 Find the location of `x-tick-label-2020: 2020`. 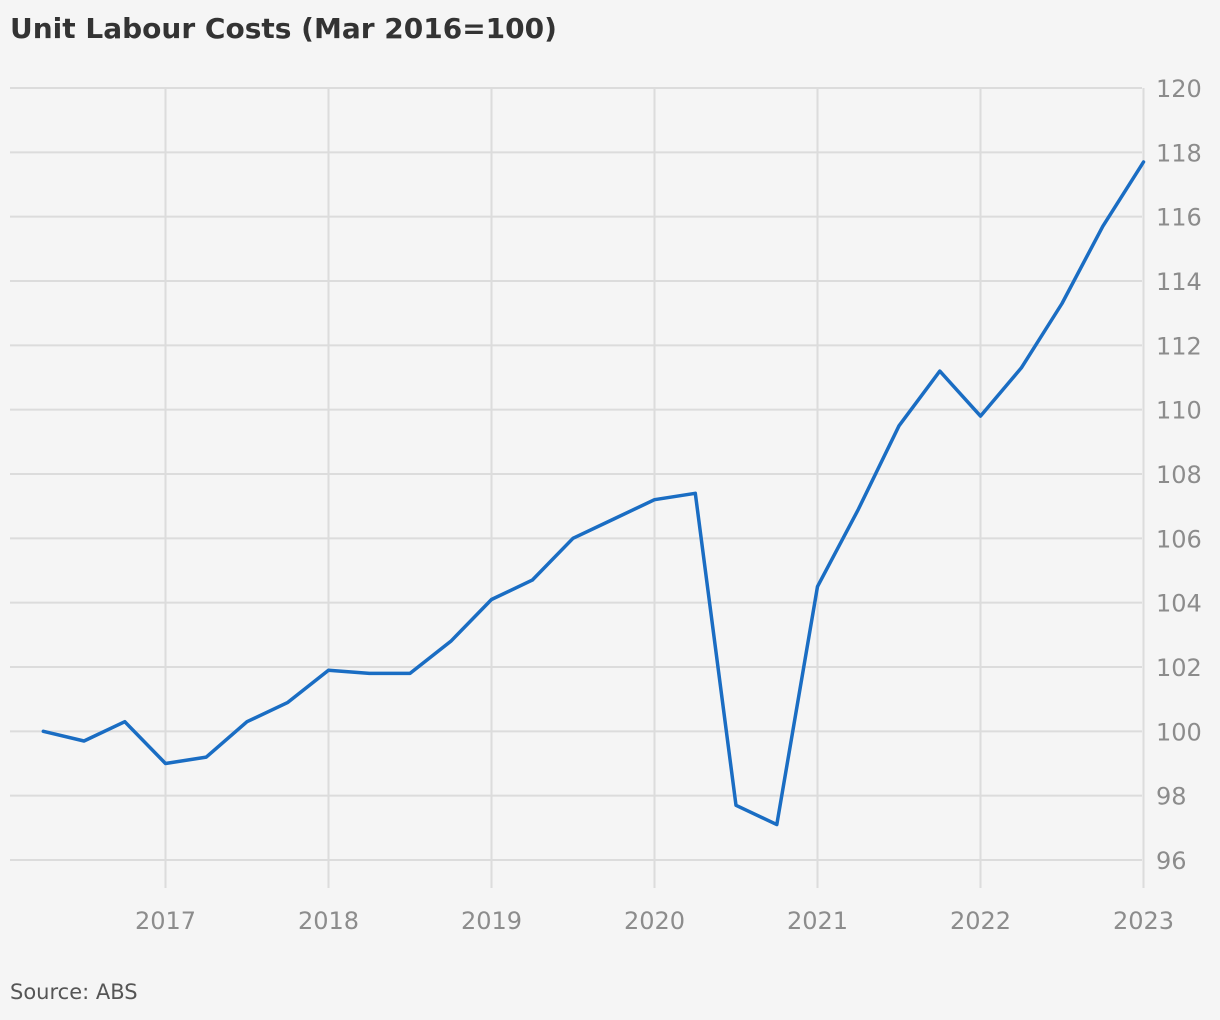

x-tick-label-2020: 2020 is located at coordinates (654, 921).